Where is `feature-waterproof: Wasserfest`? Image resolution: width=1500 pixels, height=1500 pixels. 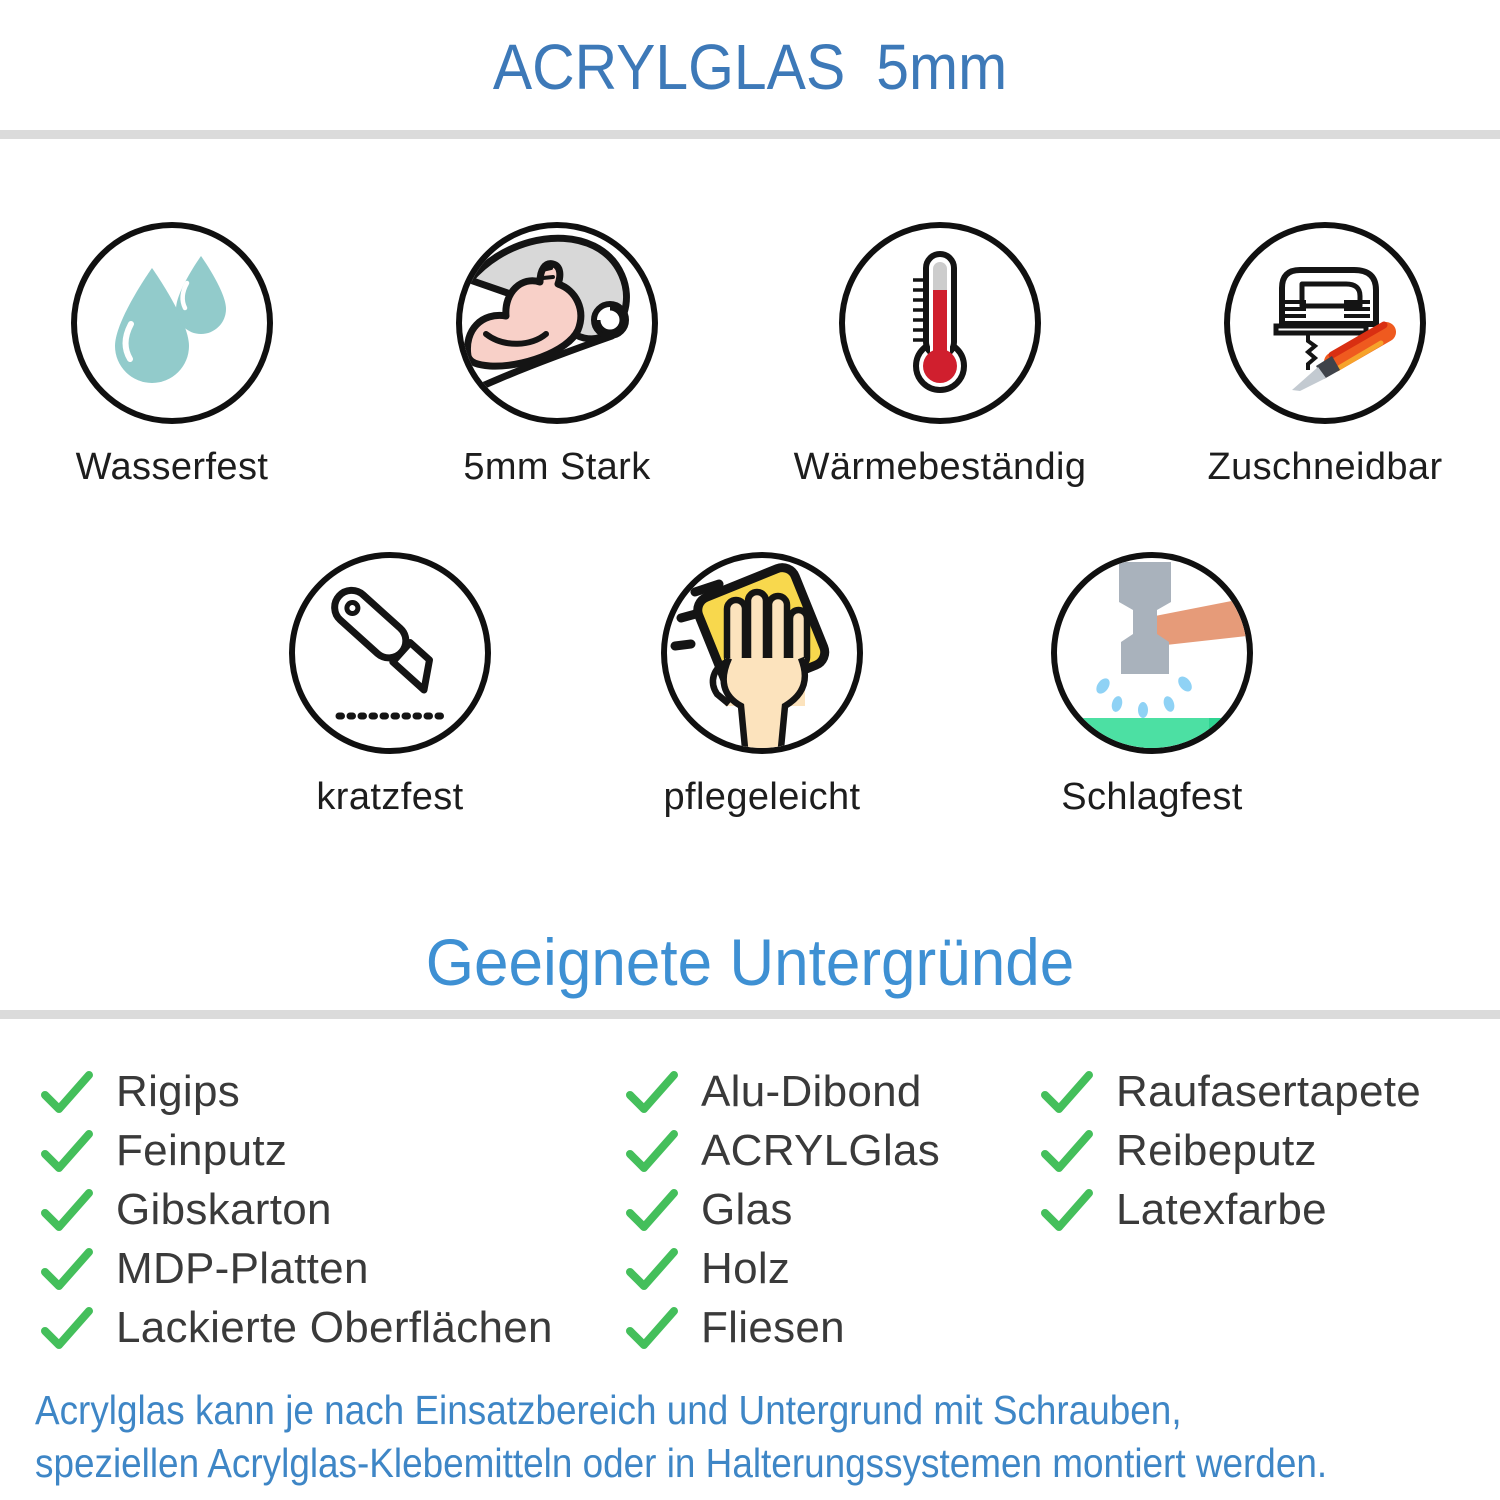
feature-waterproof: Wasserfest is located at coordinates (172, 355).